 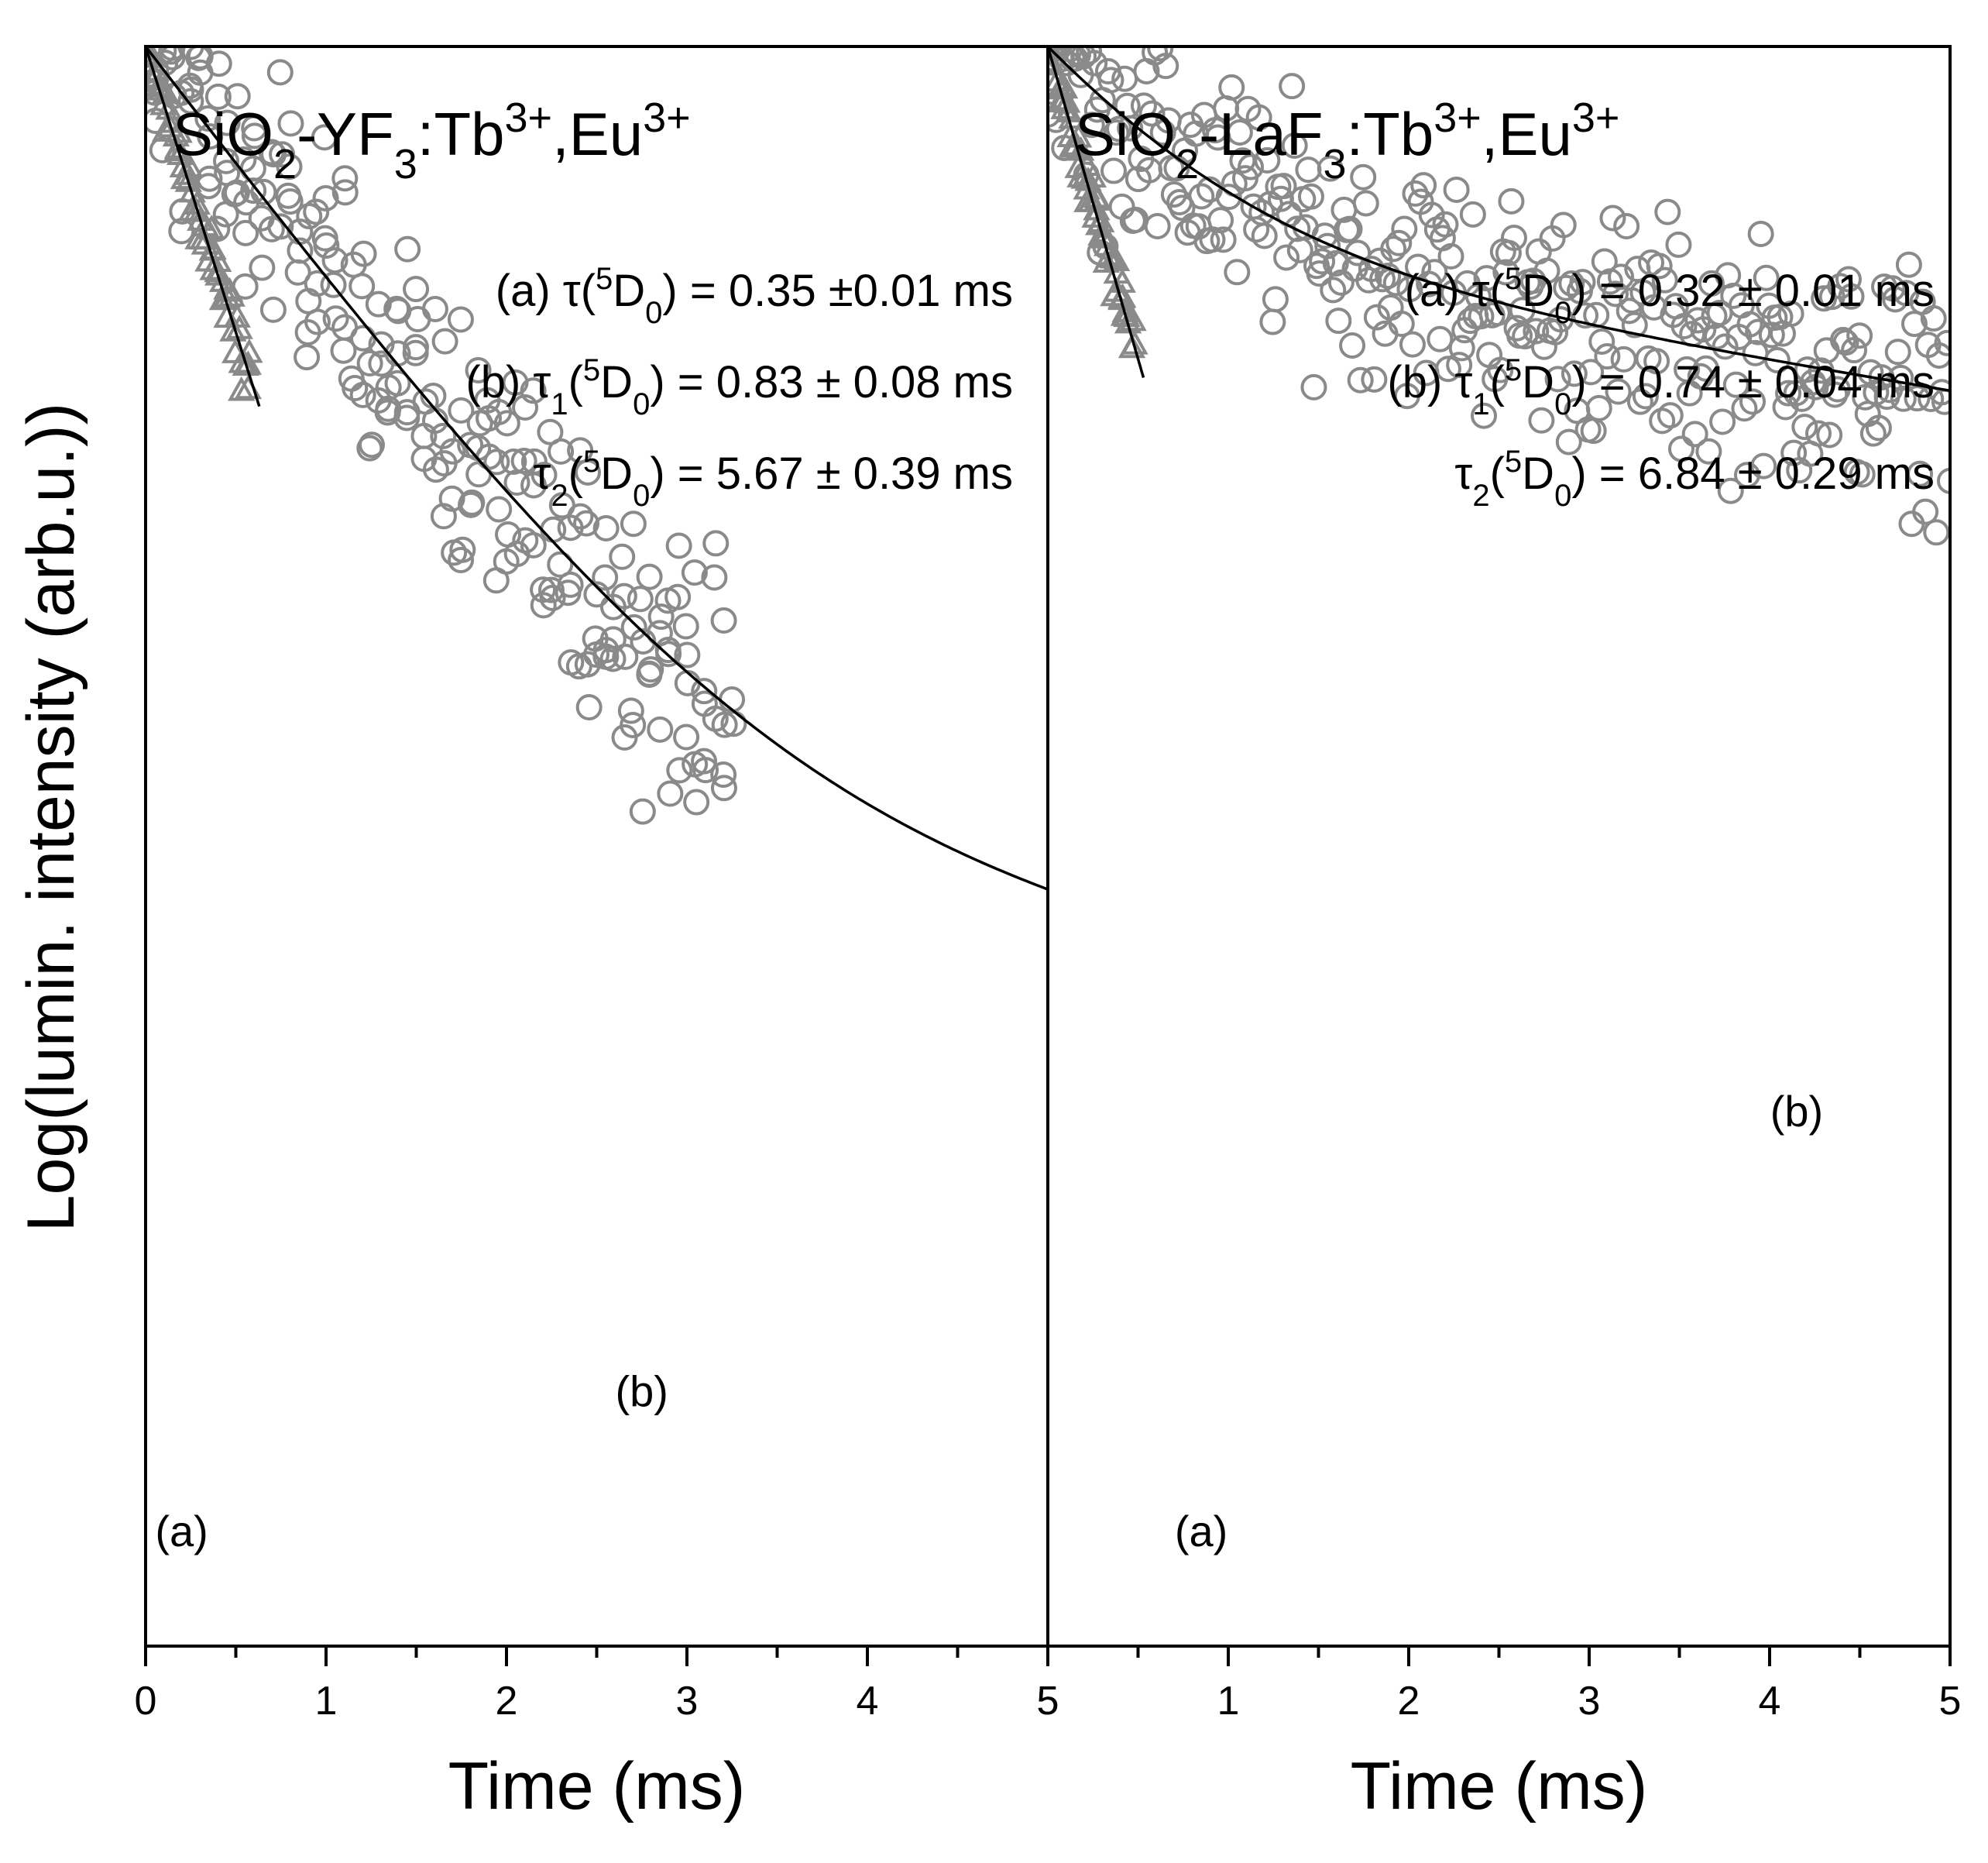 I want to click on y-axis-title: Log(lumin. intensity (arb.u.)), so click(x=51, y=817).